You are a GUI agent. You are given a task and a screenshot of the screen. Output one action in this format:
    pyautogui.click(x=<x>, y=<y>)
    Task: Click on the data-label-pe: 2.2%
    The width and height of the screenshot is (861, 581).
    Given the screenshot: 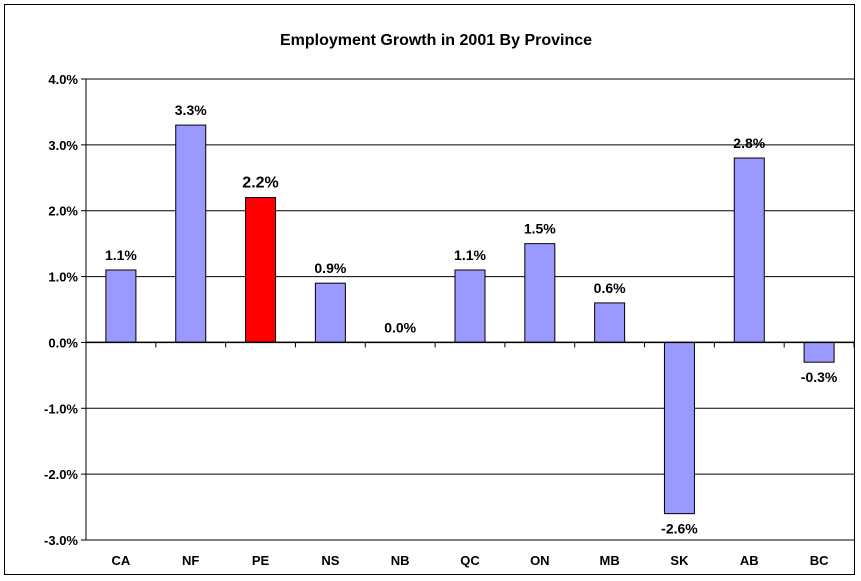 What is the action you would take?
    pyautogui.click(x=260, y=183)
    